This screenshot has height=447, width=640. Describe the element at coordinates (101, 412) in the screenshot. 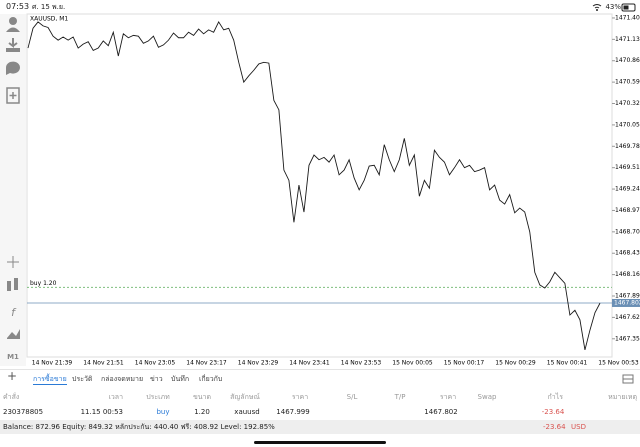

I see `cell-time: 11.15 00:53` at that location.